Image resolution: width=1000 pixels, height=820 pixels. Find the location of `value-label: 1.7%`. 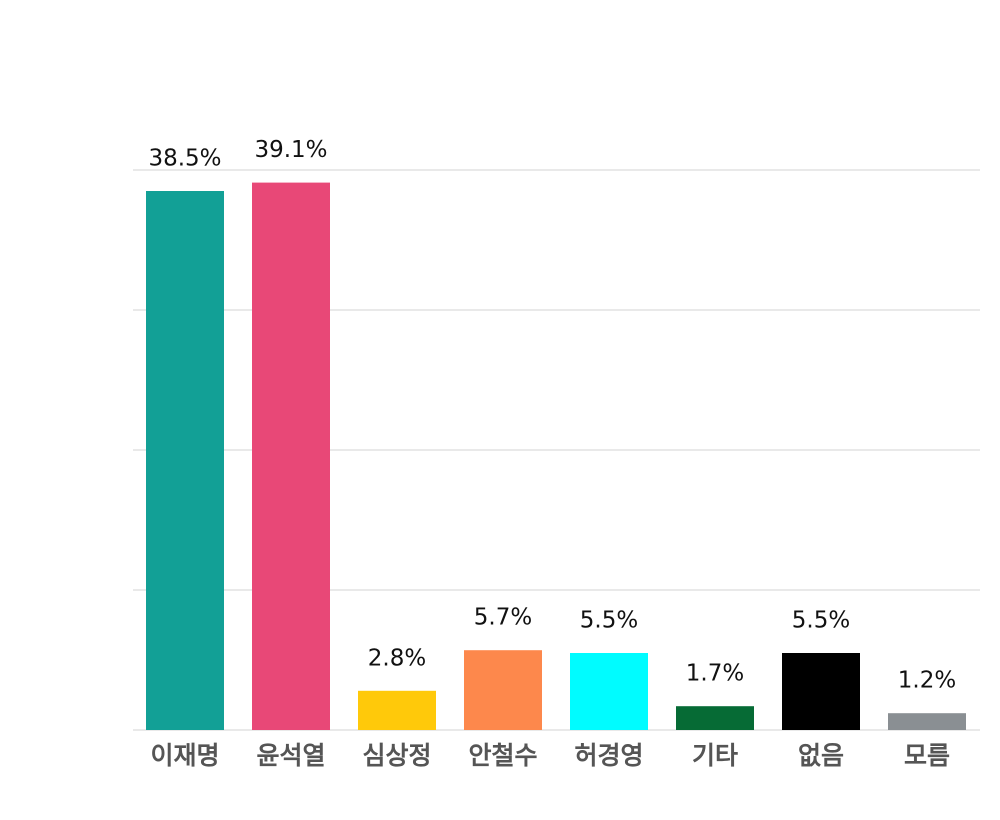

value-label: 1.7% is located at coordinates (715, 674).